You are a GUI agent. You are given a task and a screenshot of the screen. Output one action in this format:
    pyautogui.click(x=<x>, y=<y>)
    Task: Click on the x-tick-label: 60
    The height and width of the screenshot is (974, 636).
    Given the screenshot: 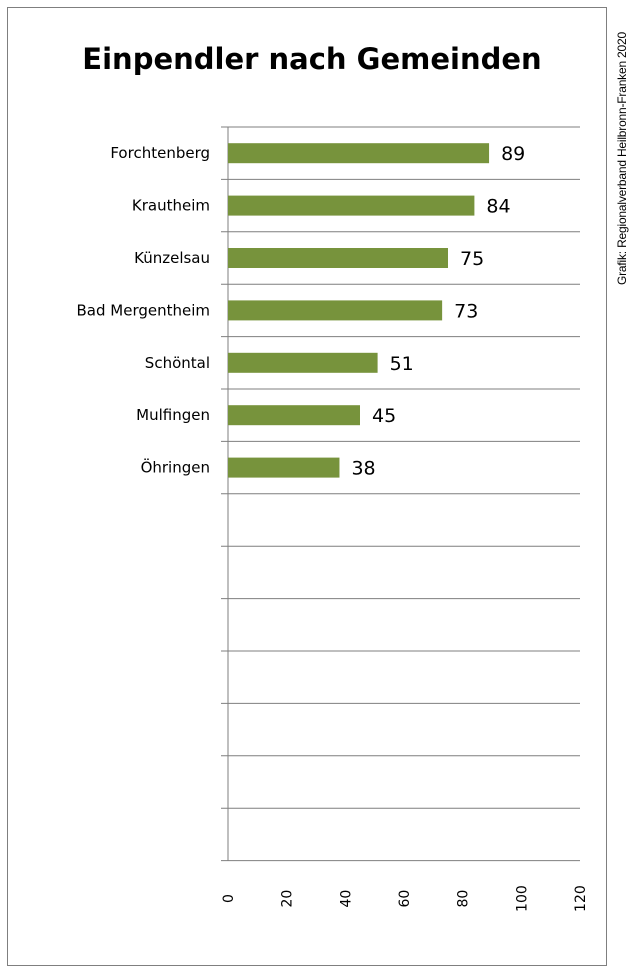 What is the action you would take?
    pyautogui.click(x=405, y=899)
    